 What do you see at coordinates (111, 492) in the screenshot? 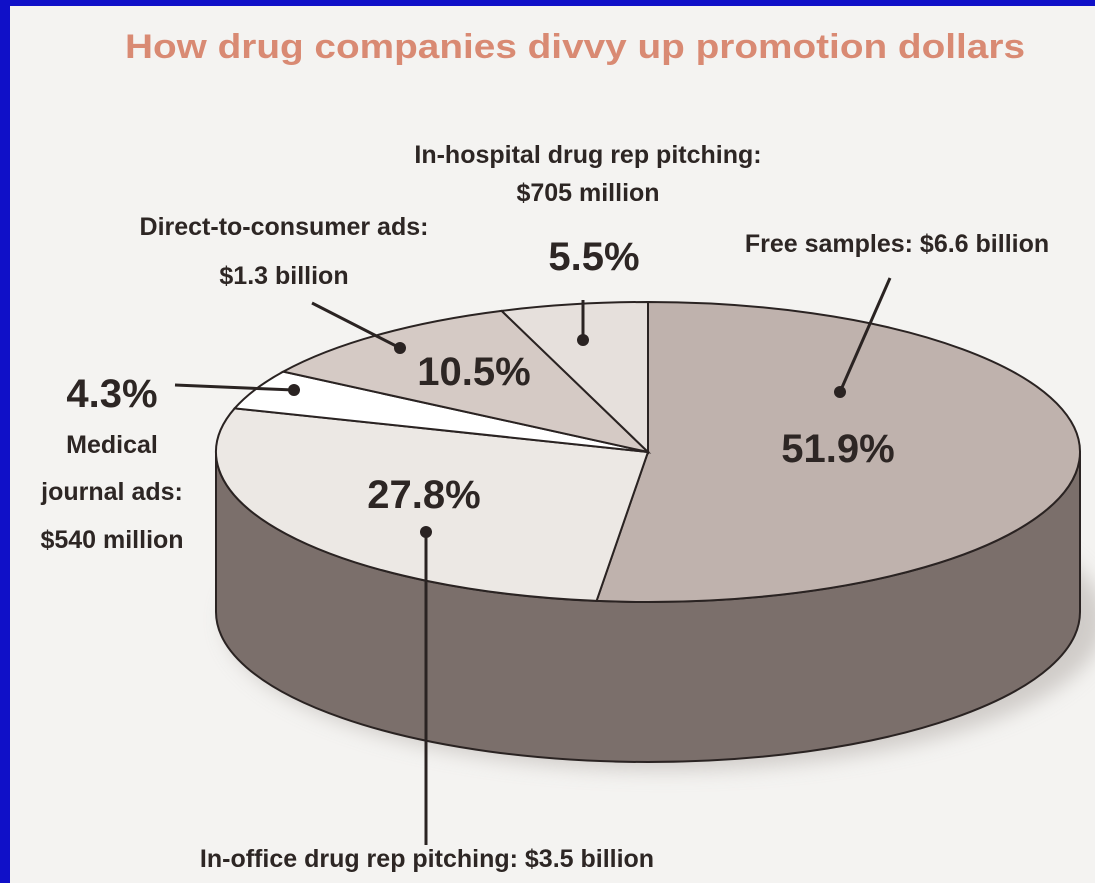
I see `callout-medical-line2: journal ads:` at bounding box center [111, 492].